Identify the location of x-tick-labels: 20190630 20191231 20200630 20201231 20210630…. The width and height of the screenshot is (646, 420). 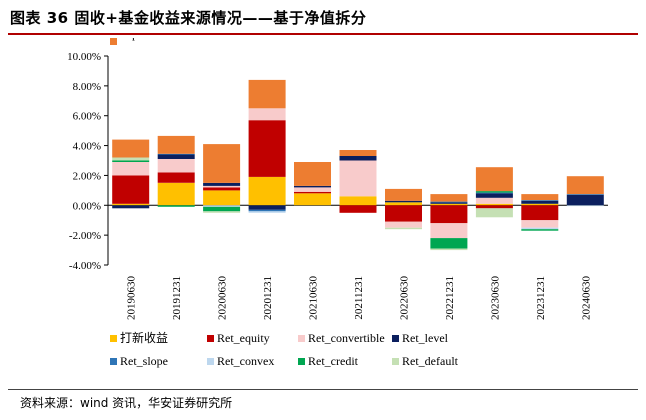
(359, 298).